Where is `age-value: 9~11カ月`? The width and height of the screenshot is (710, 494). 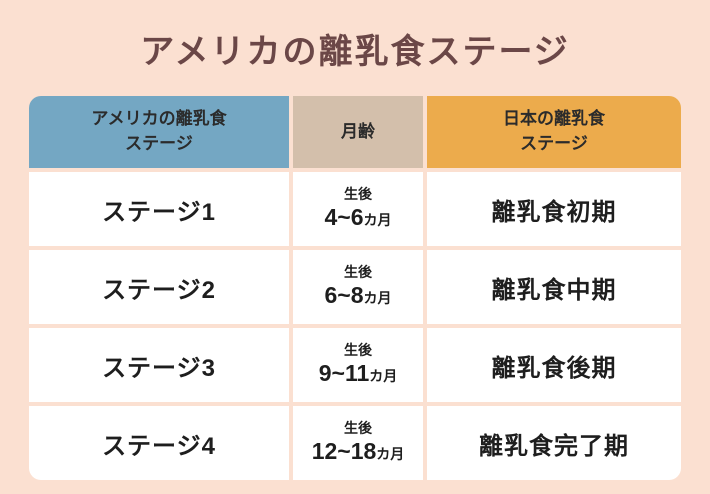 age-value: 9~11カ月 is located at coordinates (358, 374).